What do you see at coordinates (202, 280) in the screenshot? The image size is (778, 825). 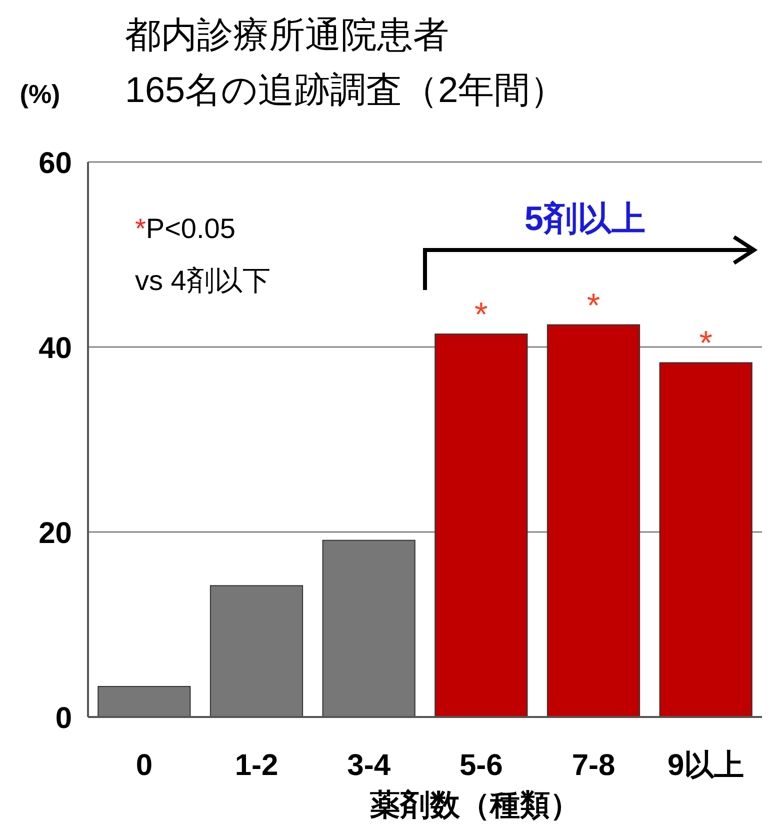 I see `annotation: vs 4剤以下` at bounding box center [202, 280].